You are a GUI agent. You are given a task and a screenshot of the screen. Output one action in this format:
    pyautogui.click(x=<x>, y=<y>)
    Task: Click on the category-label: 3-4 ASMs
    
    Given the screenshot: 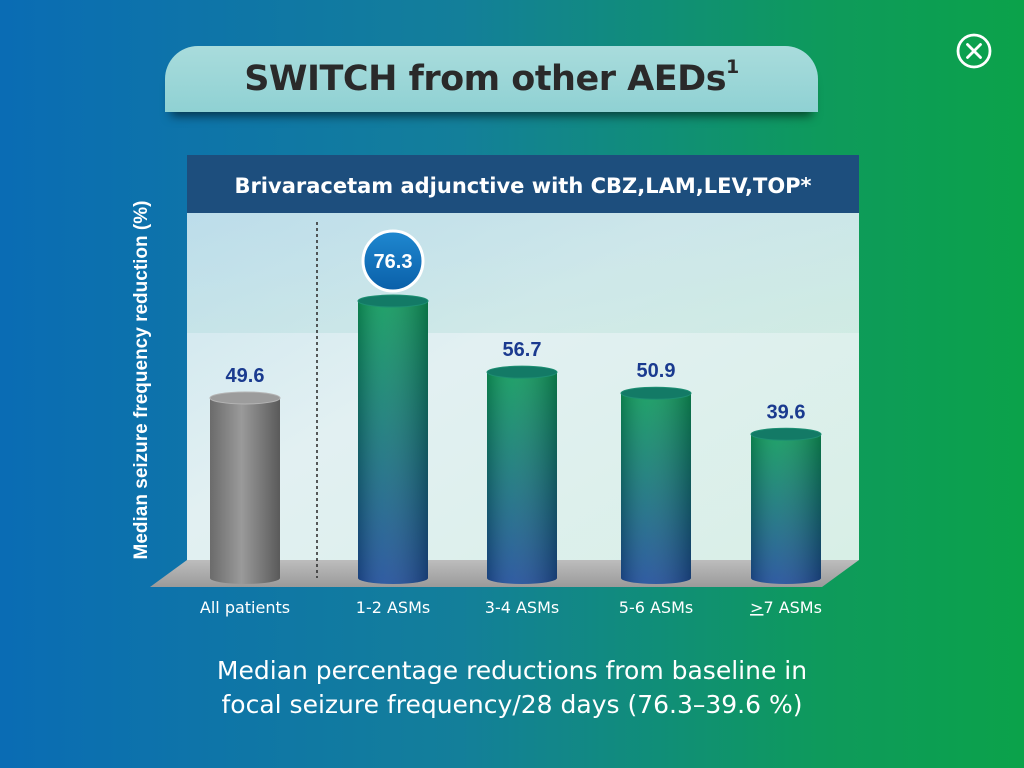 What is the action you would take?
    pyautogui.click(x=522, y=607)
    